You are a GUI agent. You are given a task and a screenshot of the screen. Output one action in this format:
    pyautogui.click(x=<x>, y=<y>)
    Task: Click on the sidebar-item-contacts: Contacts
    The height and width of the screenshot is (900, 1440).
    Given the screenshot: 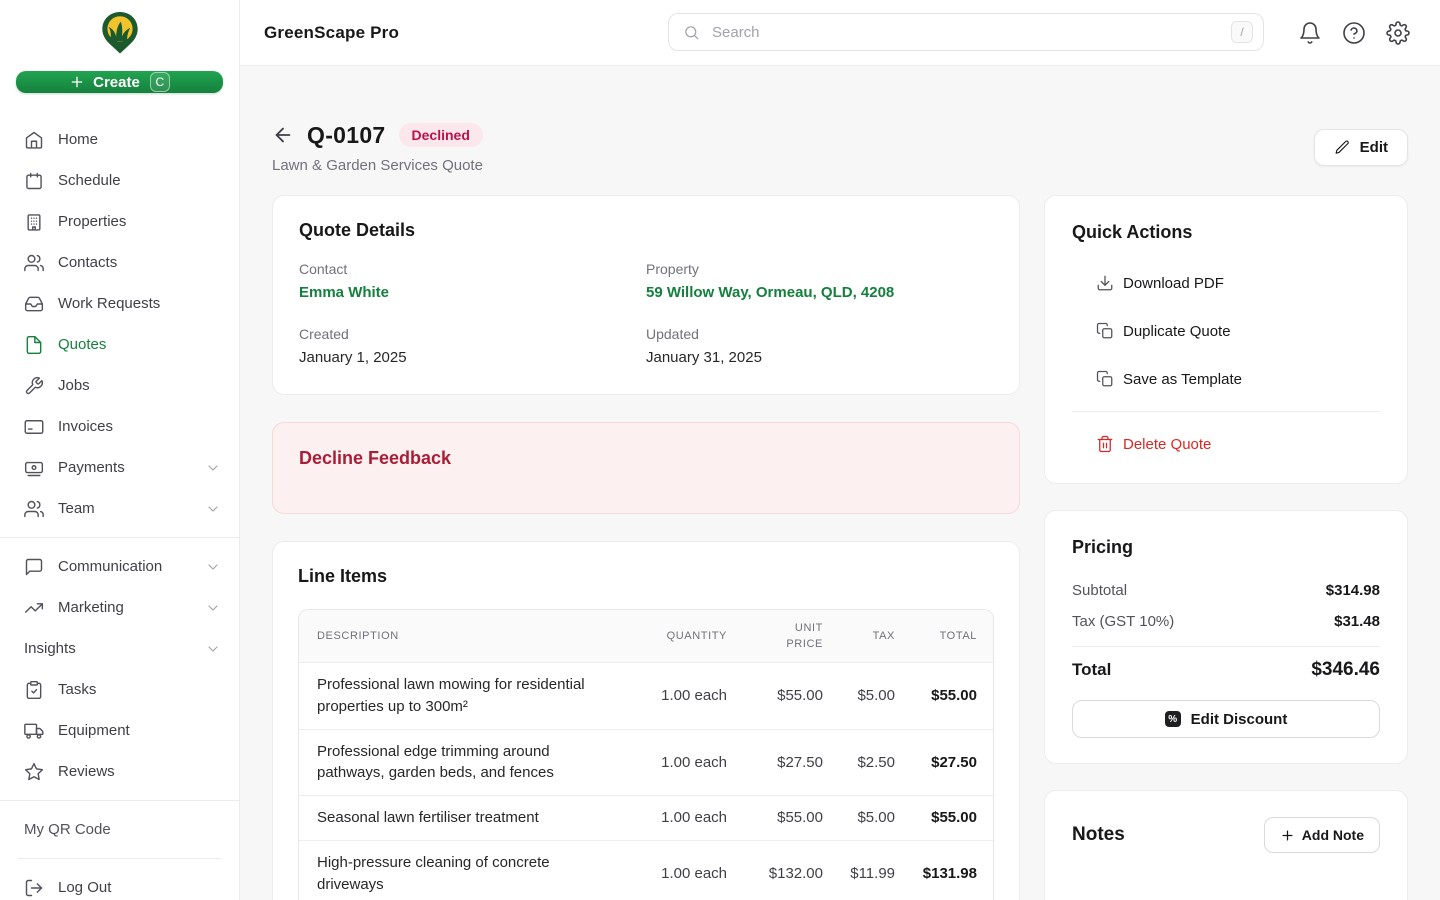 What is the action you would take?
    pyautogui.click(x=119, y=262)
    